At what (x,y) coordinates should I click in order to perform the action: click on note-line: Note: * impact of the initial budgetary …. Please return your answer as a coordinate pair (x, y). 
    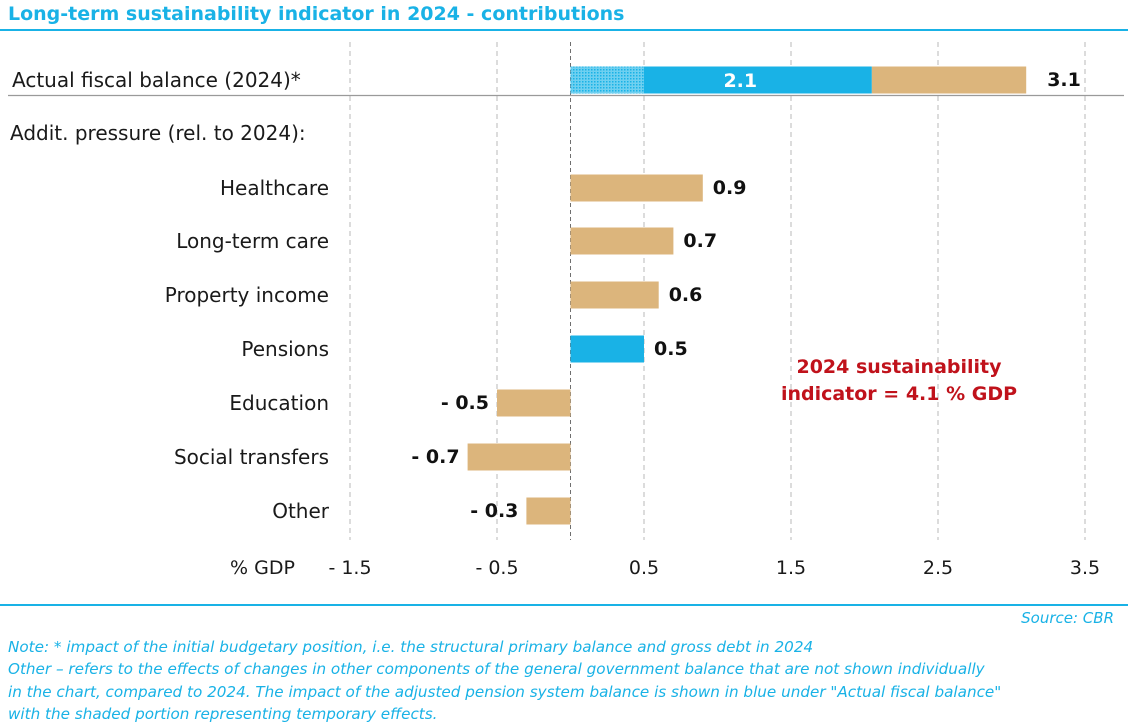
    Looking at the image, I should click on (411, 647).